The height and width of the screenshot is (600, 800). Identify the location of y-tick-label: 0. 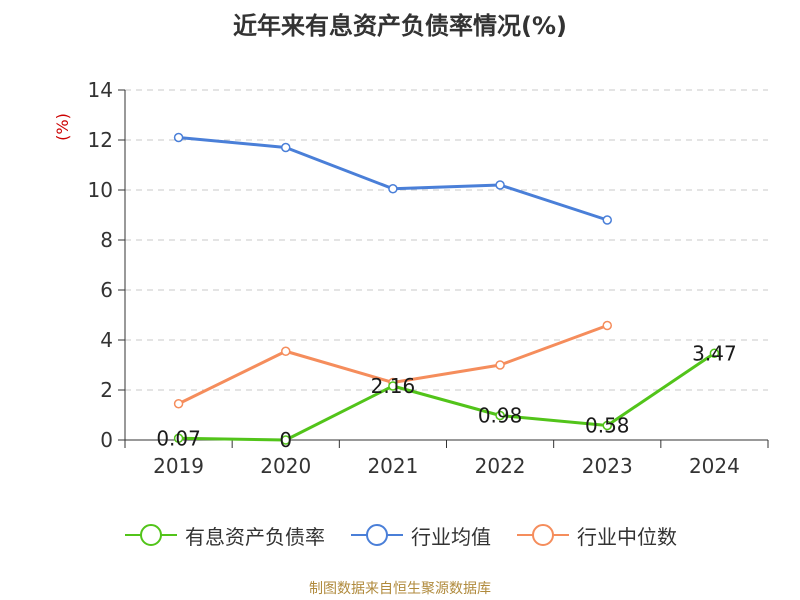
(106, 440).